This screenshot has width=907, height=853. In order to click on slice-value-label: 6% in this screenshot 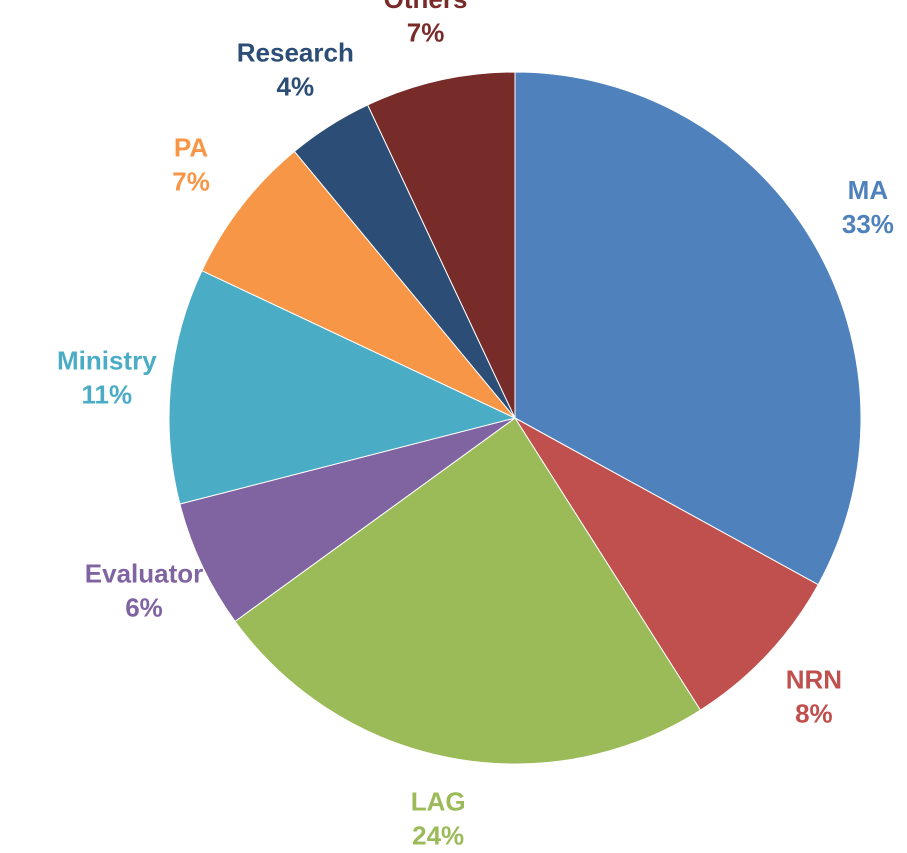, I will do `click(144, 607)`.